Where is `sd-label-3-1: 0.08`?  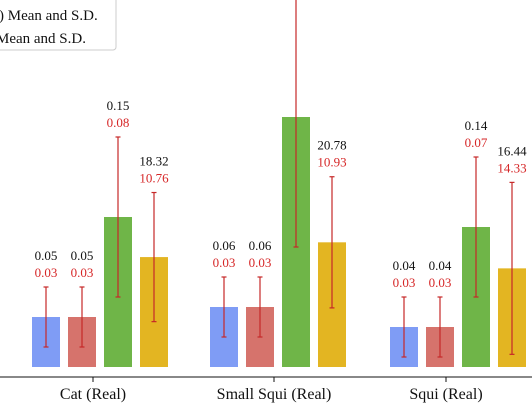 sd-label-3-1: 0.08 is located at coordinates (118, 122).